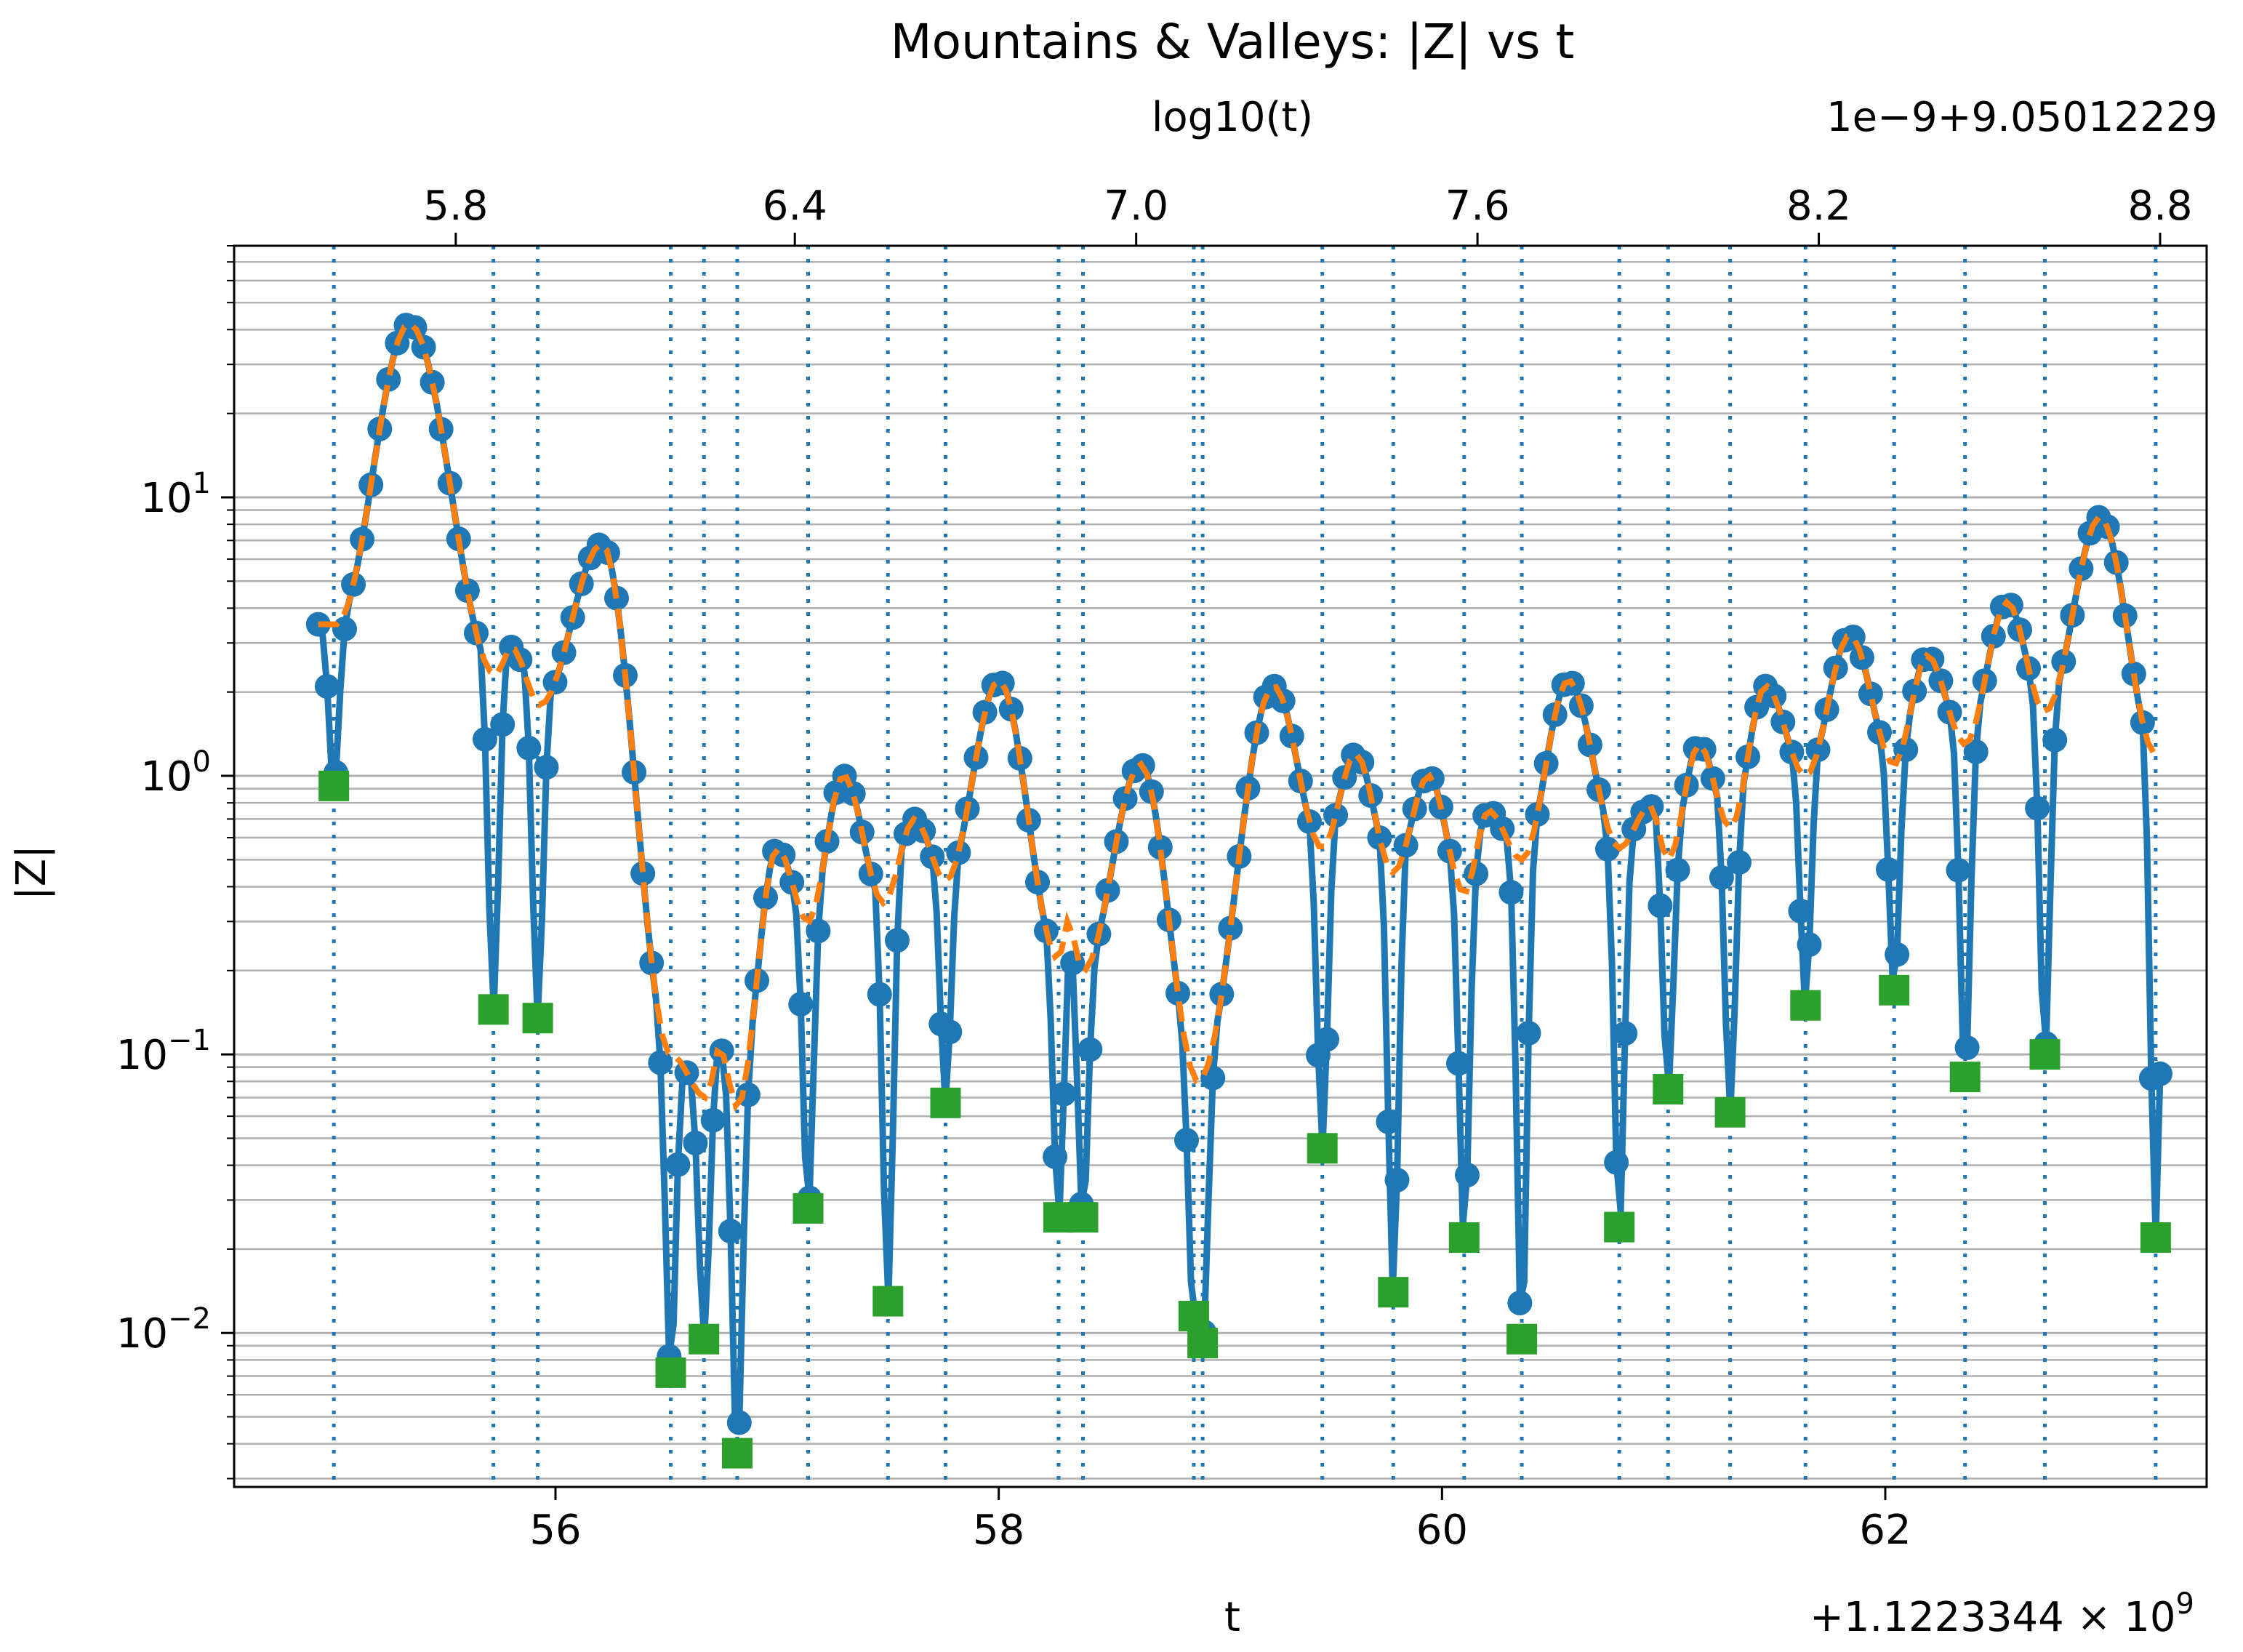 The image size is (2243, 1652). What do you see at coordinates (1233, 42) in the screenshot?
I see `chart-title: Mountains & Valleys: |Z| vs t` at bounding box center [1233, 42].